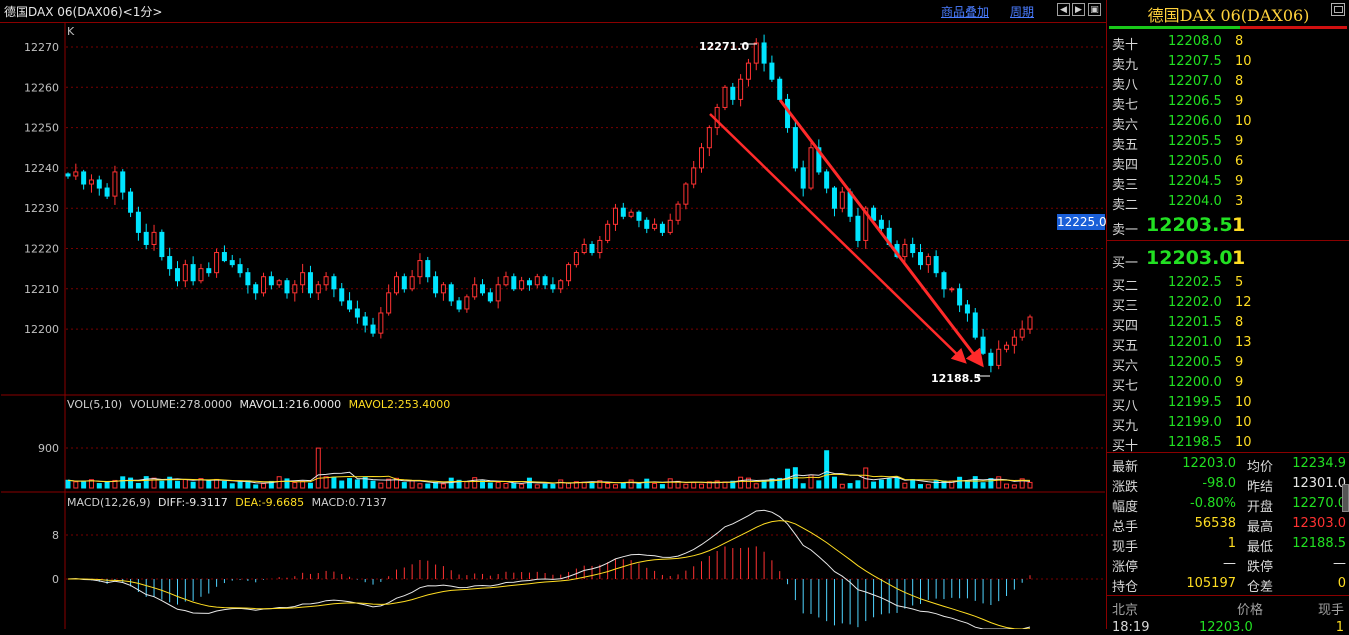  What do you see at coordinates (1078, 9) in the screenshot?
I see `nav-right-icon: ▶` at bounding box center [1078, 9].